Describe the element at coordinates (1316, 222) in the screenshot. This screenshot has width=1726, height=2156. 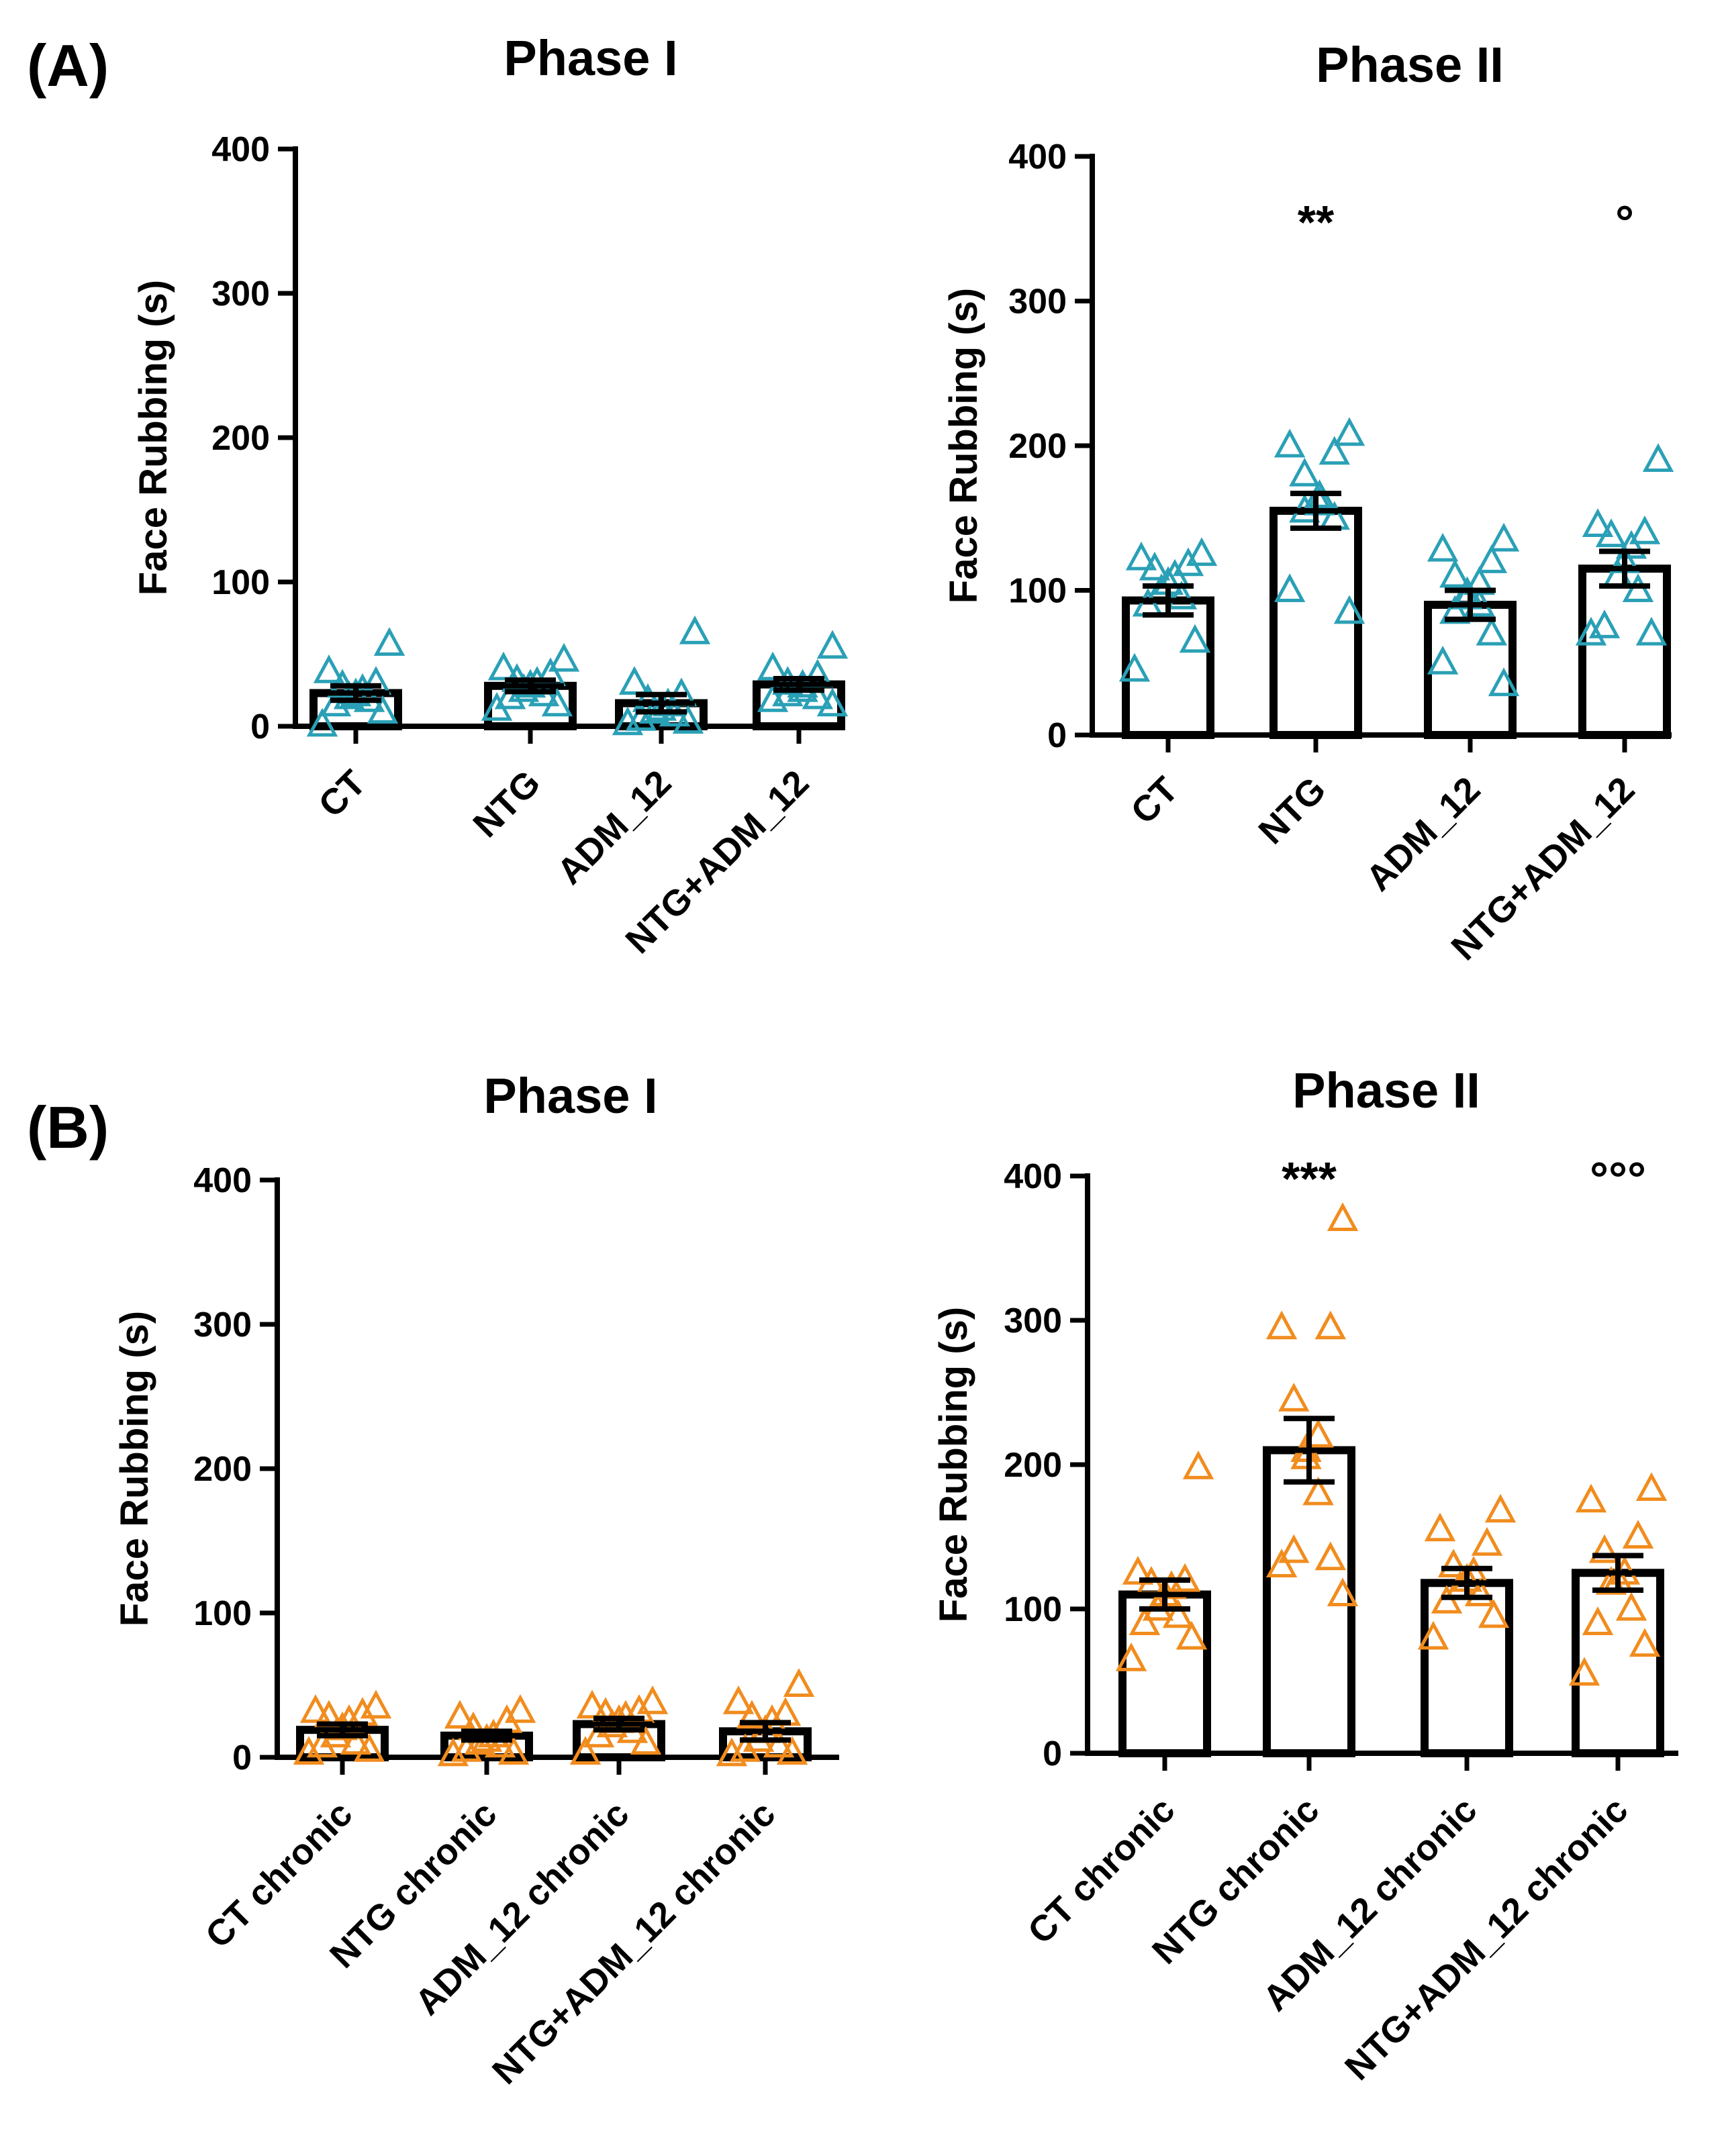
I see `significance-marker: **` at that location.